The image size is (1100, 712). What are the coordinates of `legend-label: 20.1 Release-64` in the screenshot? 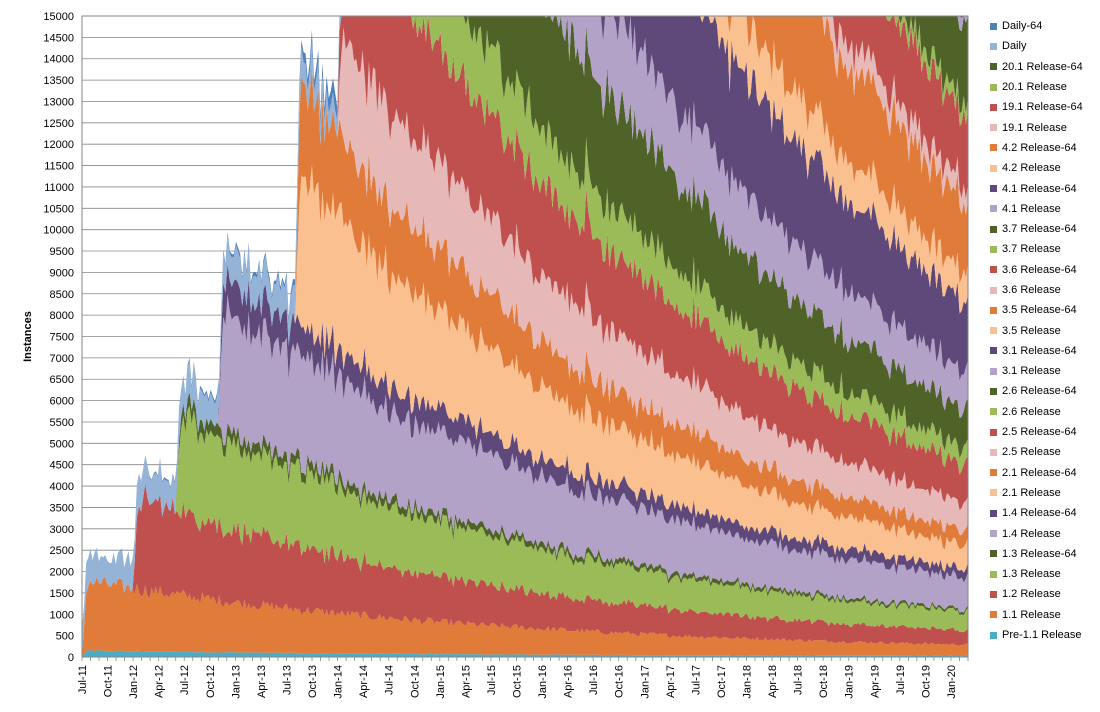 It's located at (1042, 66).